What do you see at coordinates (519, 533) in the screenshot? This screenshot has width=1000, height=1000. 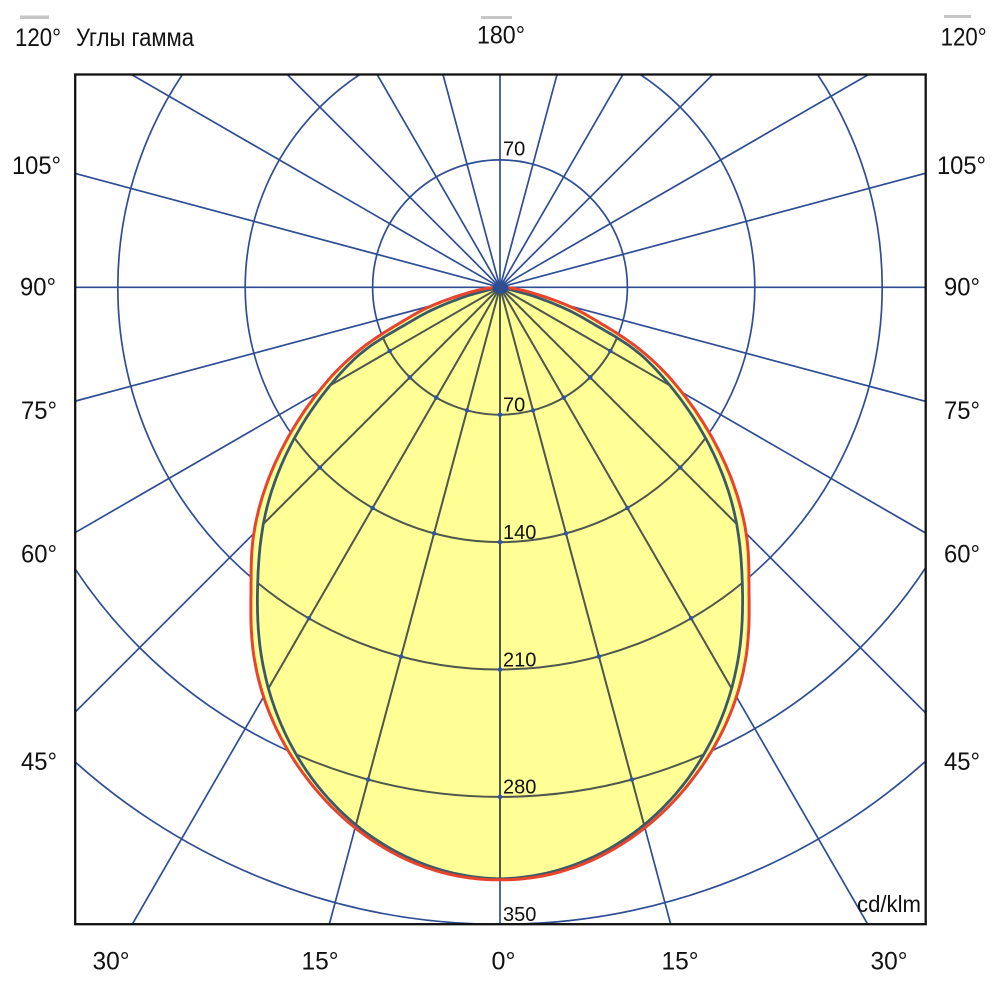 I see `svg-text: 140` at bounding box center [519, 533].